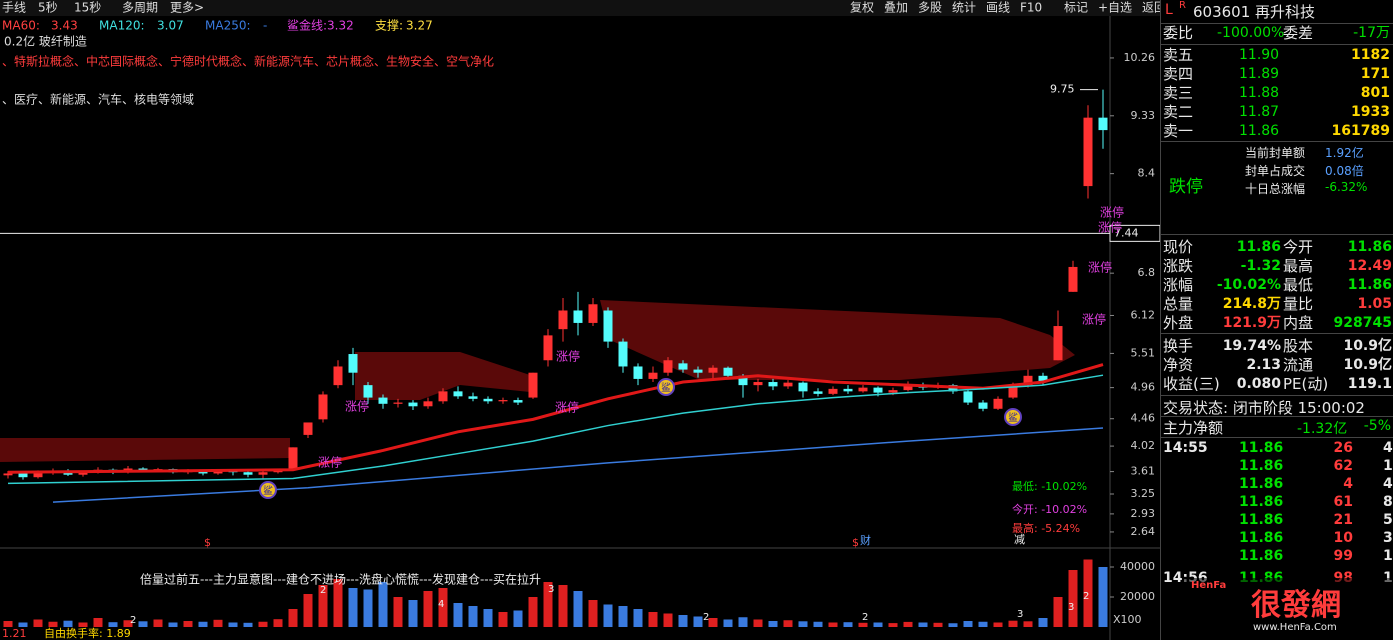 This screenshot has height=640, width=1393. I want to click on toolbar-item: 5秒, so click(48, 8).